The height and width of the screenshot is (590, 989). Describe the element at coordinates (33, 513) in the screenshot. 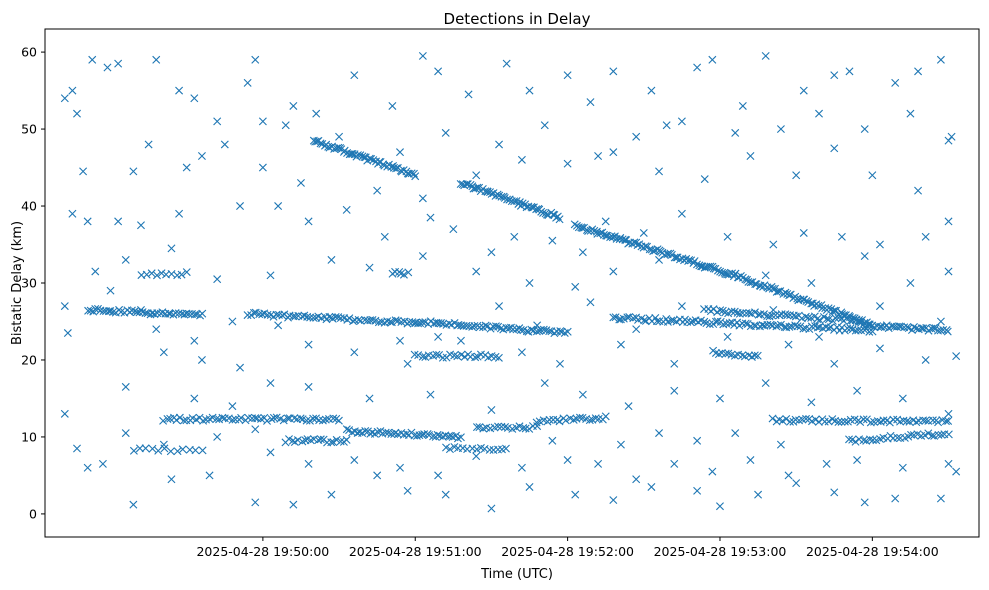

I see `y-tick-label: 0` at that location.